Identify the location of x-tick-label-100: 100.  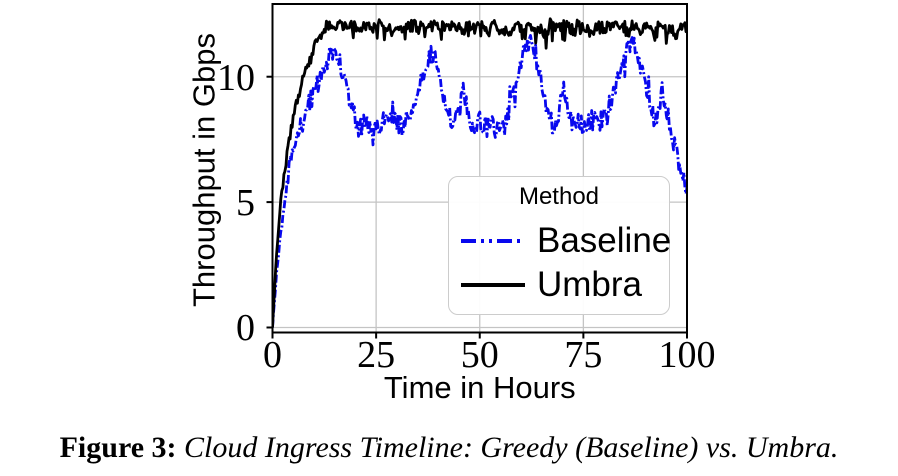
(687, 355).